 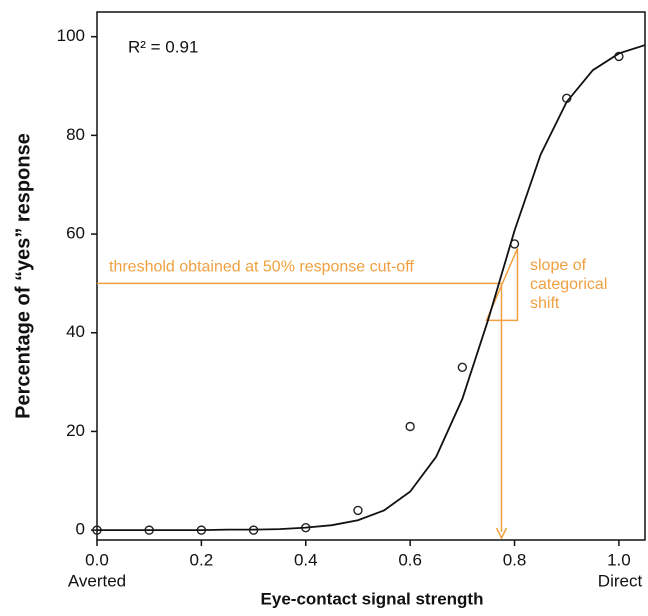 I want to click on x-tick-label: 0.2, so click(x=202, y=559).